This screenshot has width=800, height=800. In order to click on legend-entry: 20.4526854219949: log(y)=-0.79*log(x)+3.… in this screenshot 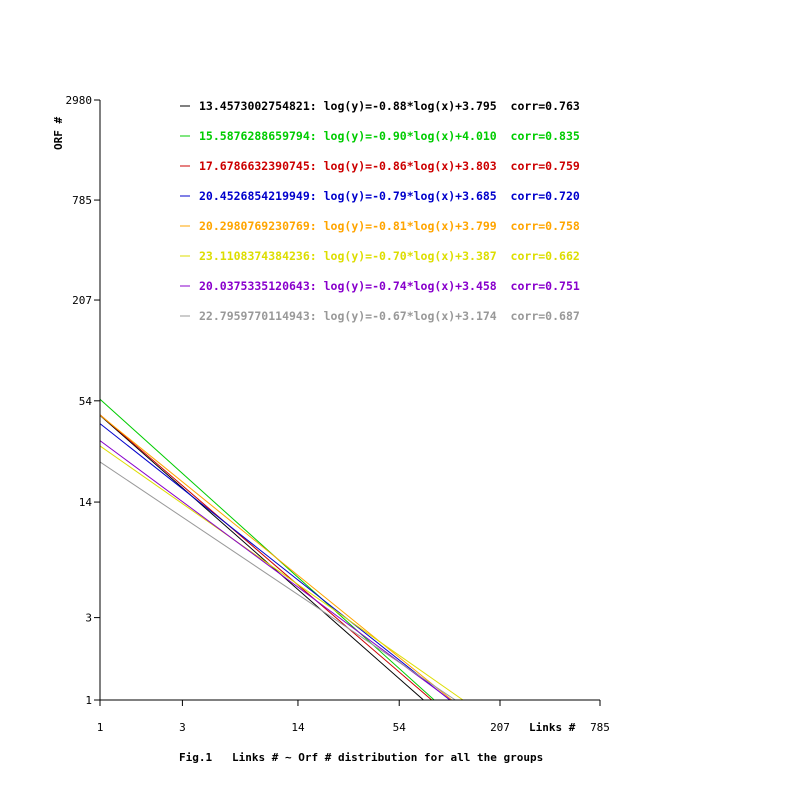, I will do `click(389, 196)`.